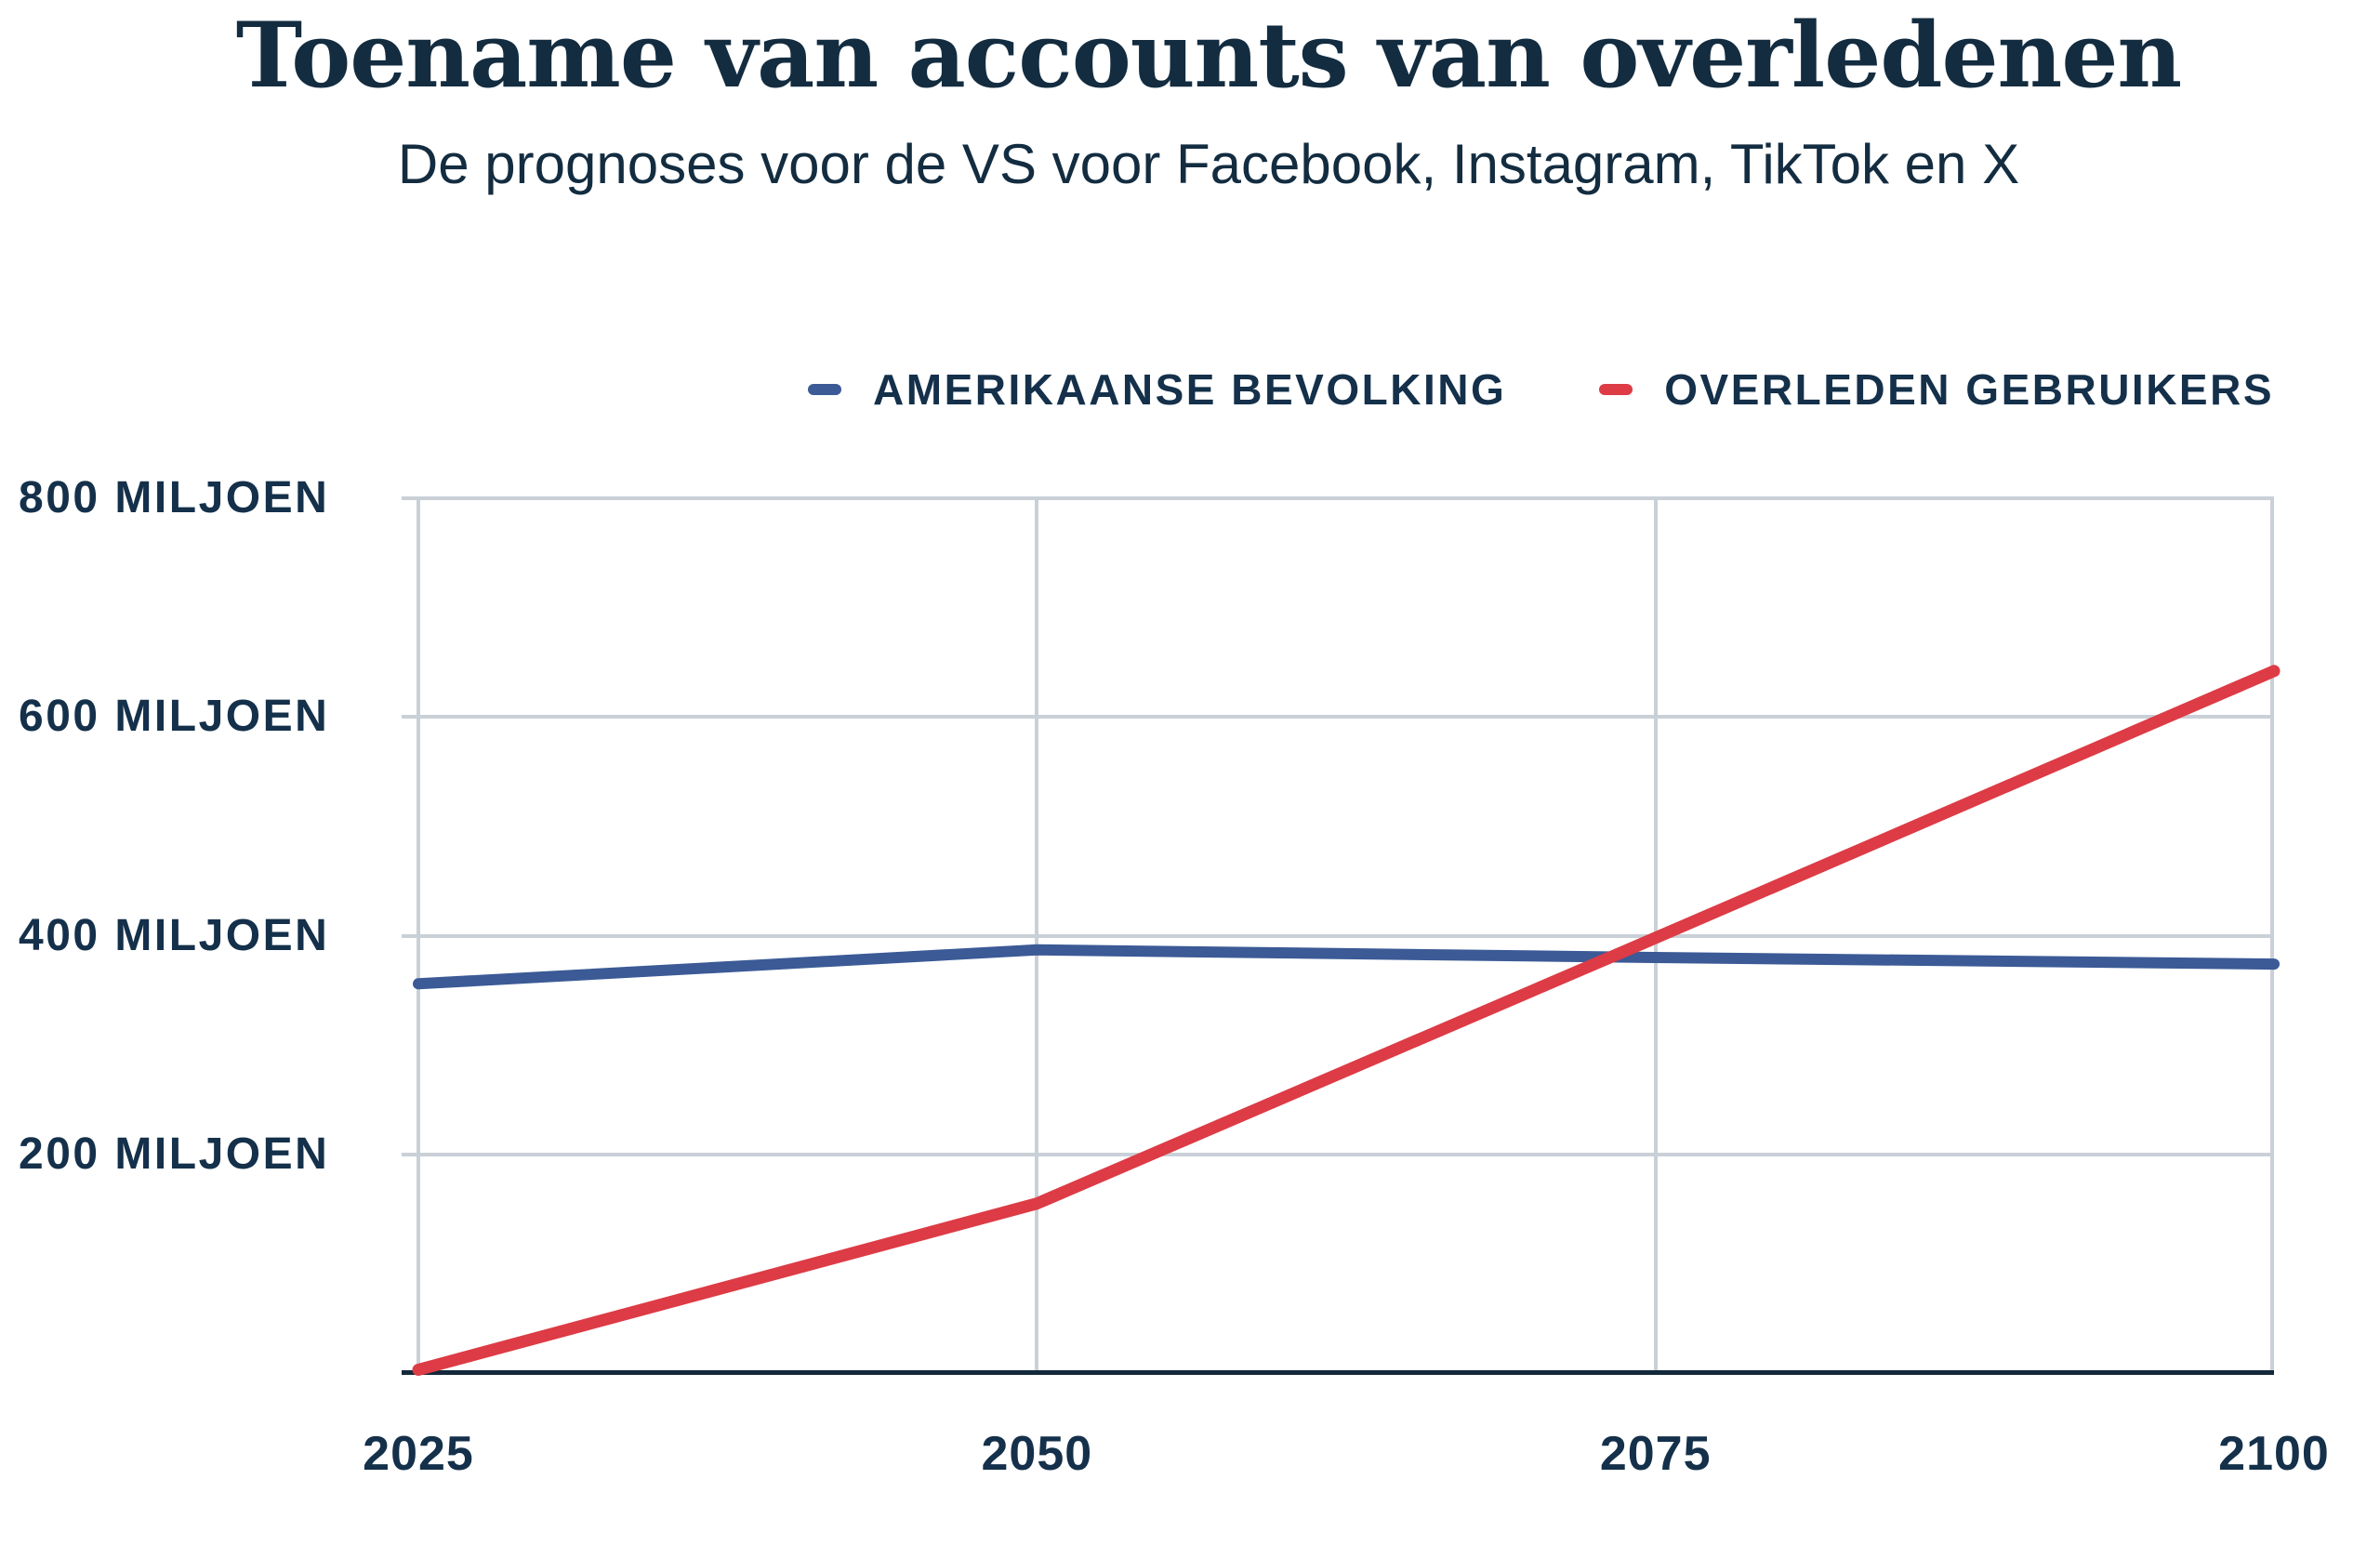 This screenshot has height=1545, width=2380. Describe the element at coordinates (1616, 389) in the screenshot. I see `deceased-dash-icon` at that location.